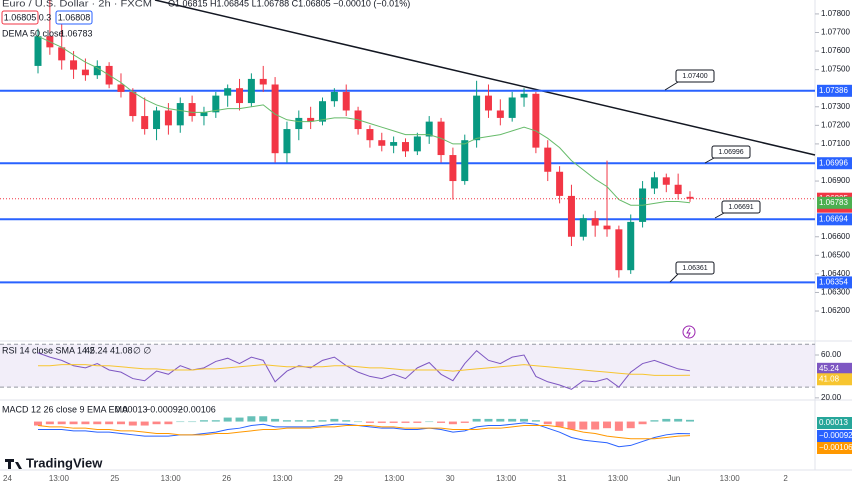 The height and width of the screenshot is (490, 852). What do you see at coordinates (835, 106) in the screenshot?
I see `y-tick-label: 1.07300` at bounding box center [835, 106].